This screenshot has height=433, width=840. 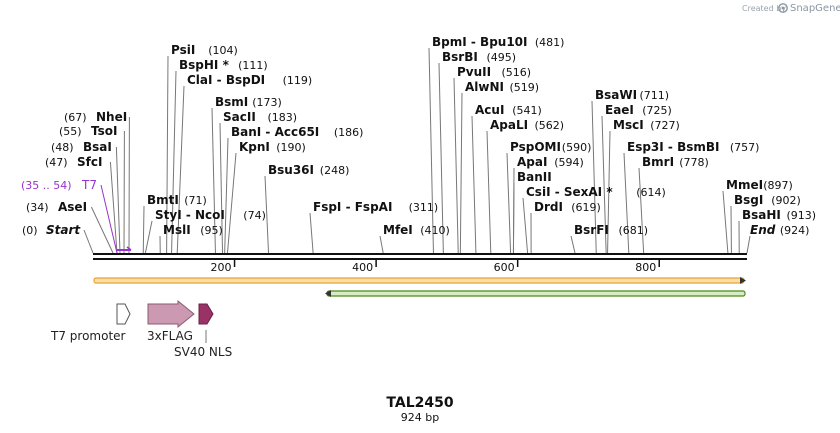 What do you see at coordinates (123, 314) in the screenshot?
I see `feature-arrow-t7-promoter` at bounding box center [123, 314].